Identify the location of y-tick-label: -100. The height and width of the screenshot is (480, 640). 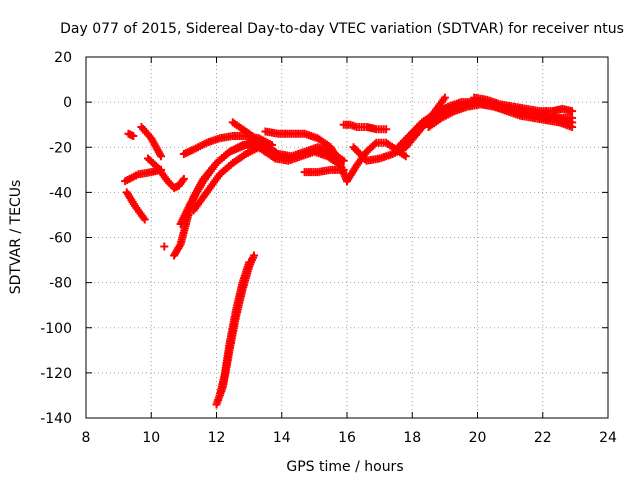
(56, 329).